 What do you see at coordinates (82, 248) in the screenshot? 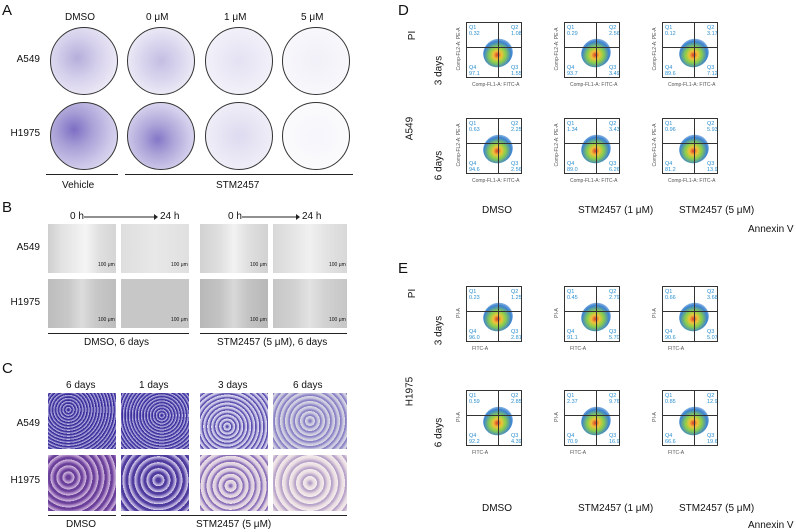
I see `scratch-a549-dmso-0h` at bounding box center [82, 248].